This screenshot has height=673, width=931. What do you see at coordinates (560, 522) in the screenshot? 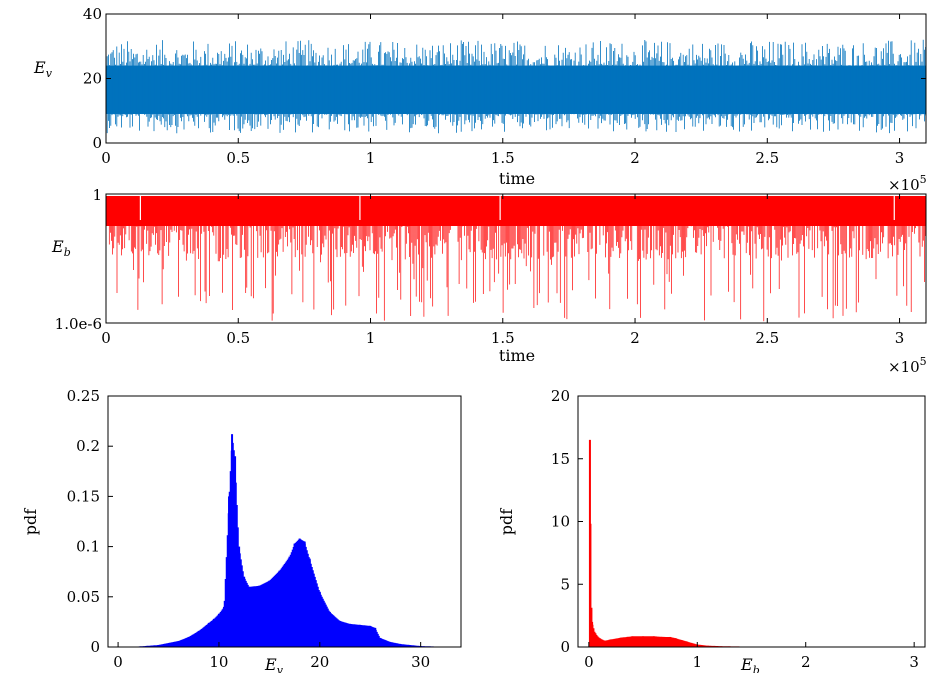
I see `y-tick-label: 10` at bounding box center [560, 522].